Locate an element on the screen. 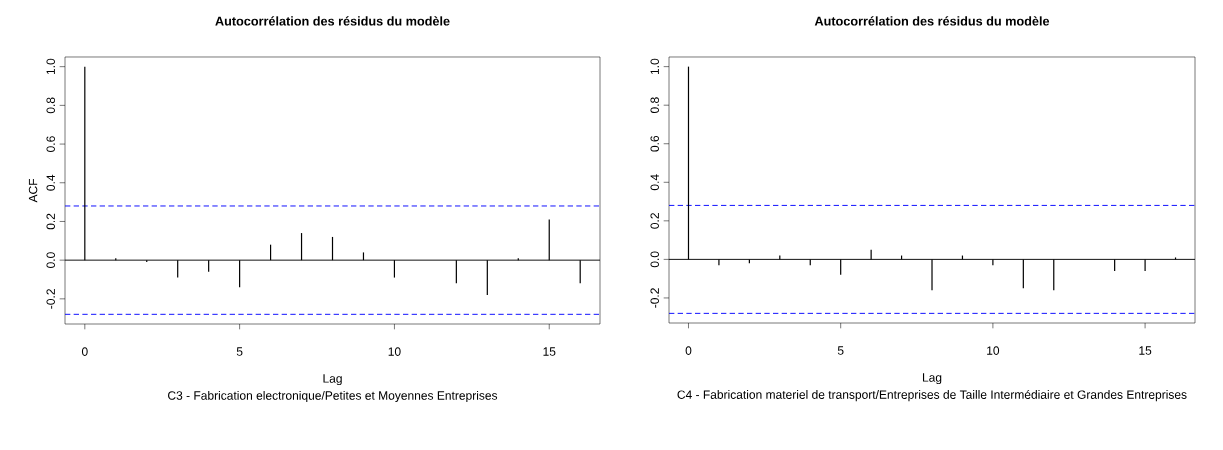 The height and width of the screenshot is (450, 1223). text: C4 - Fabrication materiel de transport/Entreprises de Taille Intermédiaire et Grandes Entreprises is located at coordinates (932, 395).